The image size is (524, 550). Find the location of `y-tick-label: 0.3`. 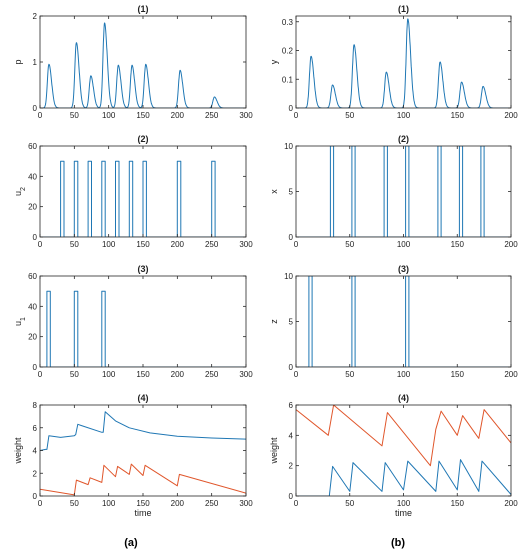

y-tick-label: 0.3 is located at coordinates (288, 22).